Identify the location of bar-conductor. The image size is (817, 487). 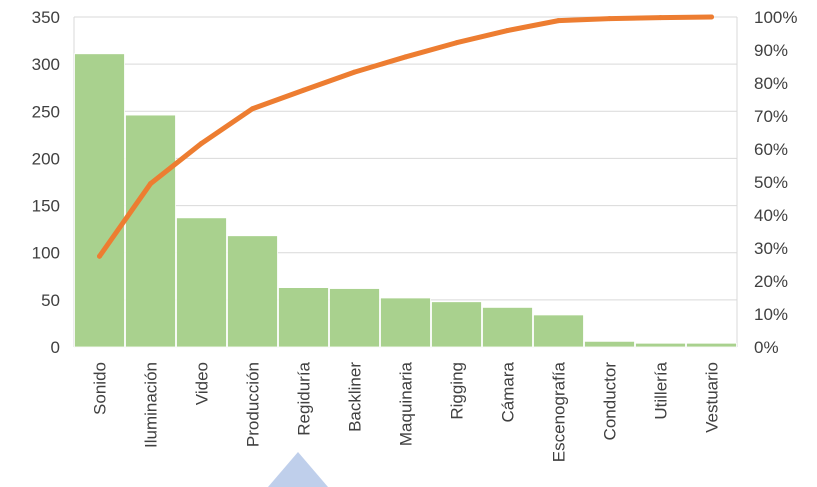
(609, 344).